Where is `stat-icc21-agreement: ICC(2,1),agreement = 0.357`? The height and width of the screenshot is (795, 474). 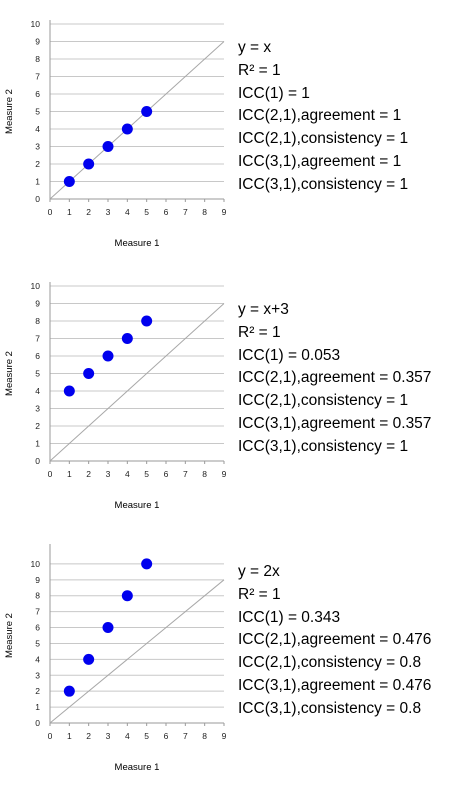
stat-icc21-agreement: ICC(2,1),agreement = 0.357 is located at coordinates (335, 378).